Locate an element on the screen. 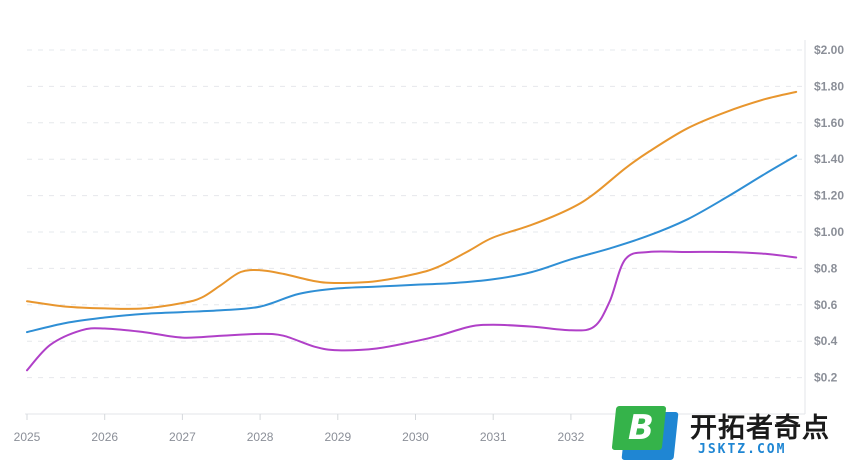 The width and height of the screenshot is (852, 462). y-tick-label: $1.00 is located at coordinates (829, 232).